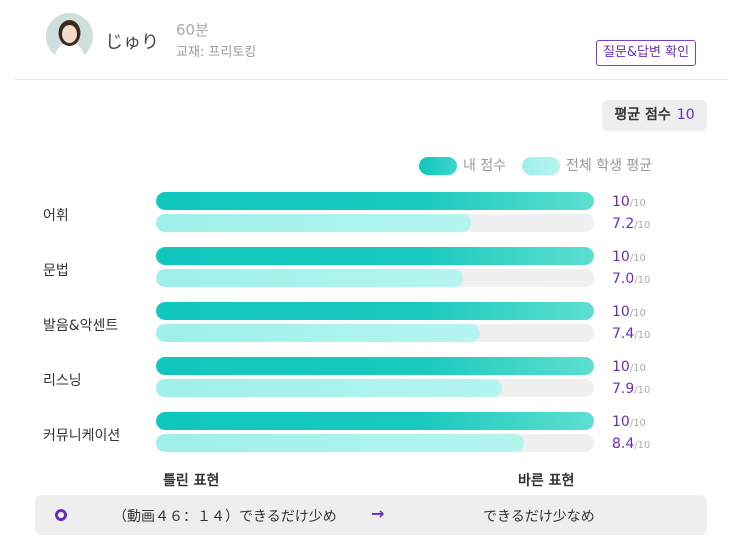  I want to click on arrow-right-icon: →, so click(378, 513).